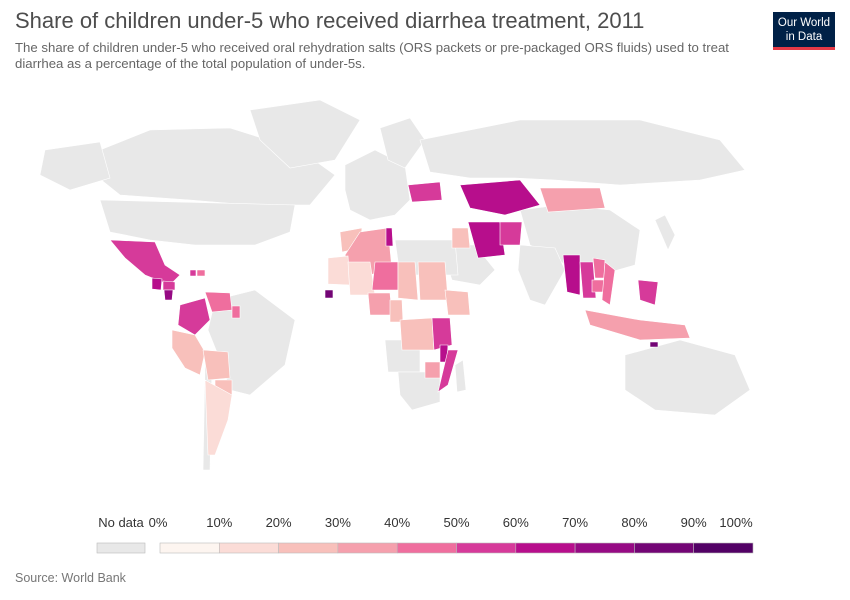 The width and height of the screenshot is (850, 600). I want to click on country-sierra-leone: Sierra Leone, so click(329, 294).